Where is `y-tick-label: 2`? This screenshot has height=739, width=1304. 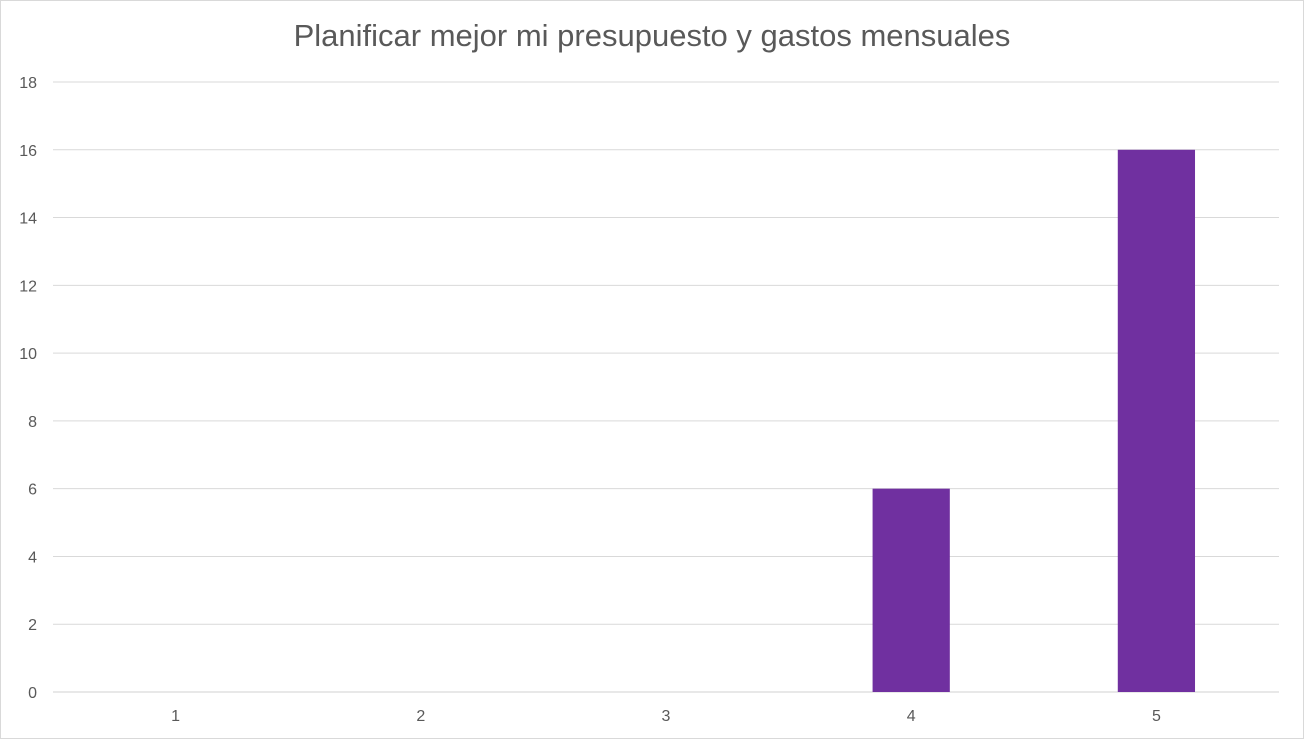
y-tick-label: 2 is located at coordinates (32, 625).